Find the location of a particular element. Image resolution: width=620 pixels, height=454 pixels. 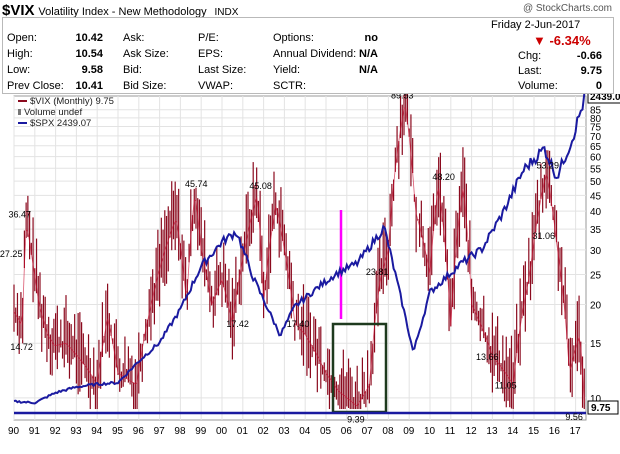

last-label: Last: is located at coordinates (530, 71).